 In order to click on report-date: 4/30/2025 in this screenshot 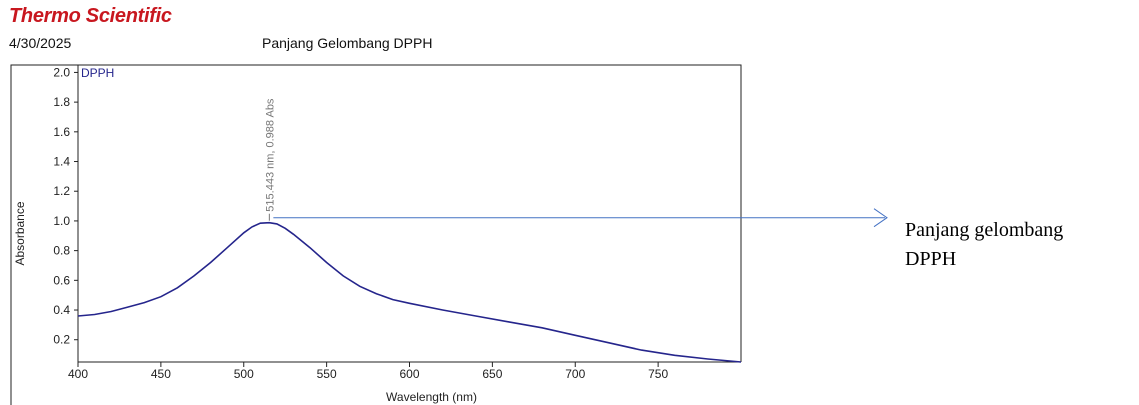, I will do `click(40, 43)`.